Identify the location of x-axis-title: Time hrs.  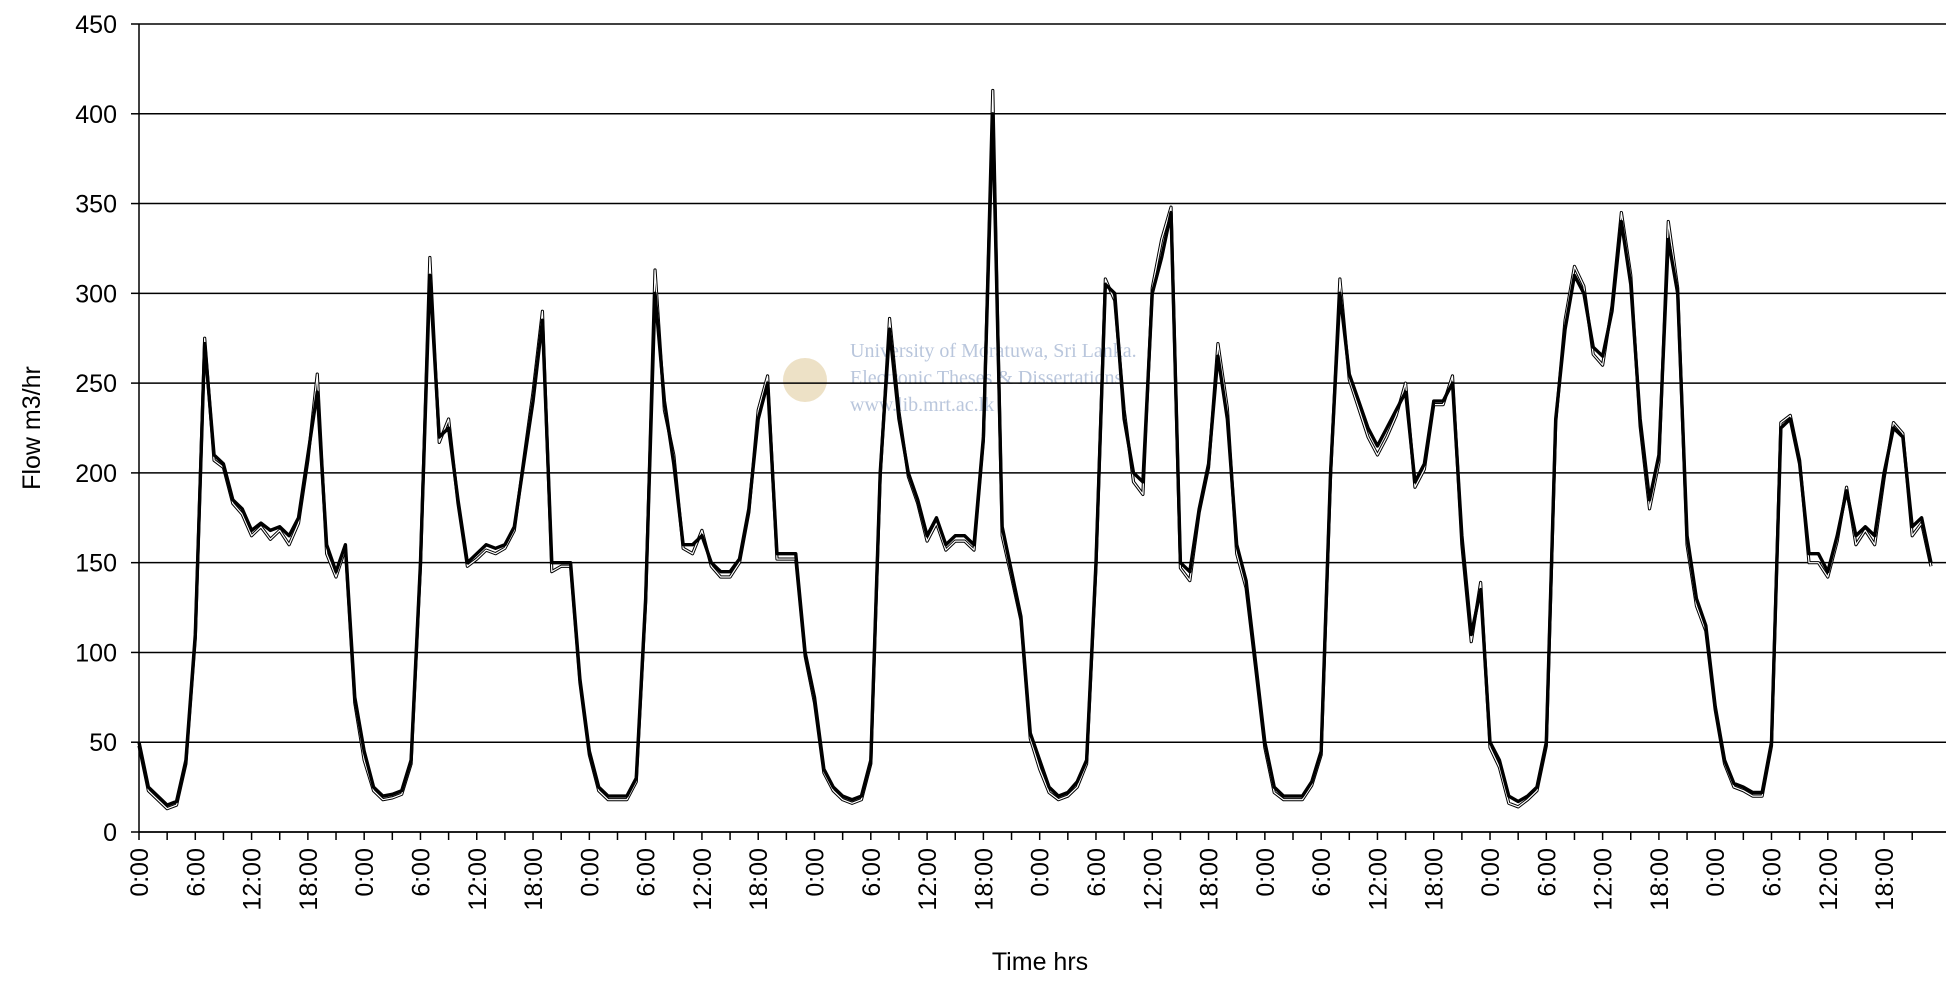
(1040, 962).